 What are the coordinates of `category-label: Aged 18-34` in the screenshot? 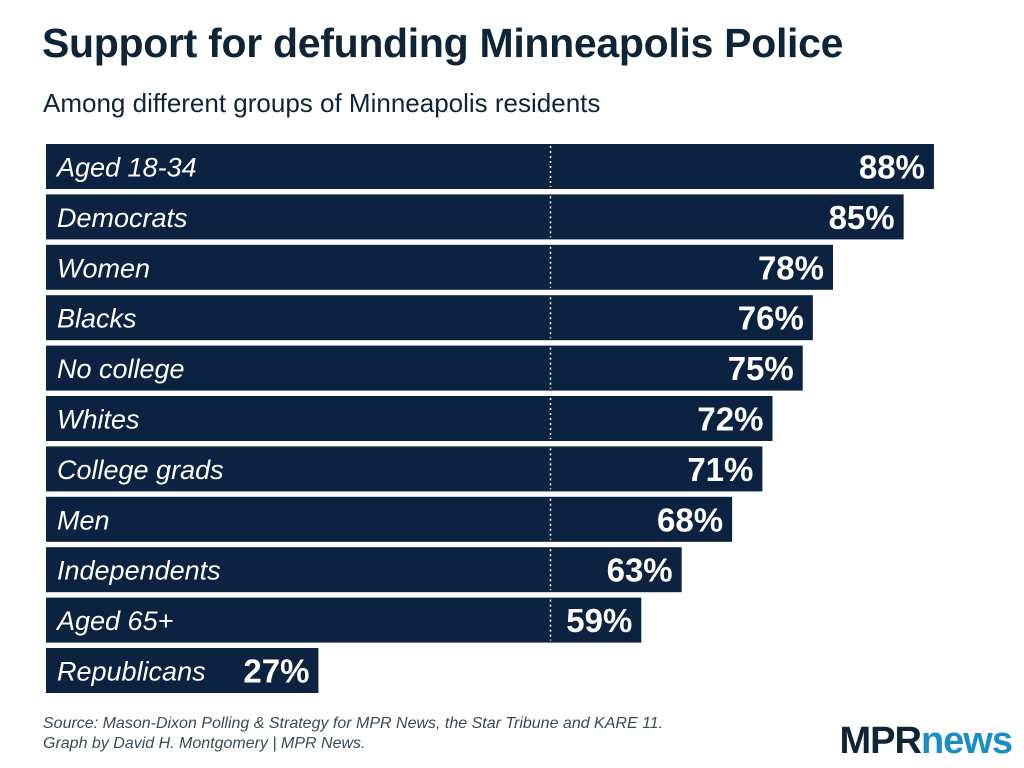 It's located at (126, 168).